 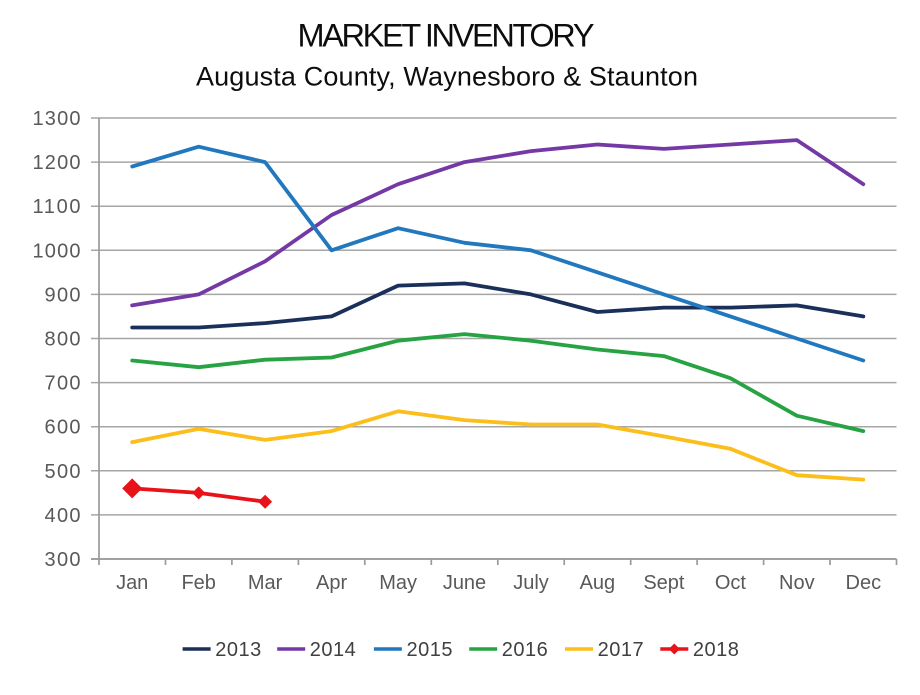 I want to click on svg-text: 1000, so click(x=57, y=251).